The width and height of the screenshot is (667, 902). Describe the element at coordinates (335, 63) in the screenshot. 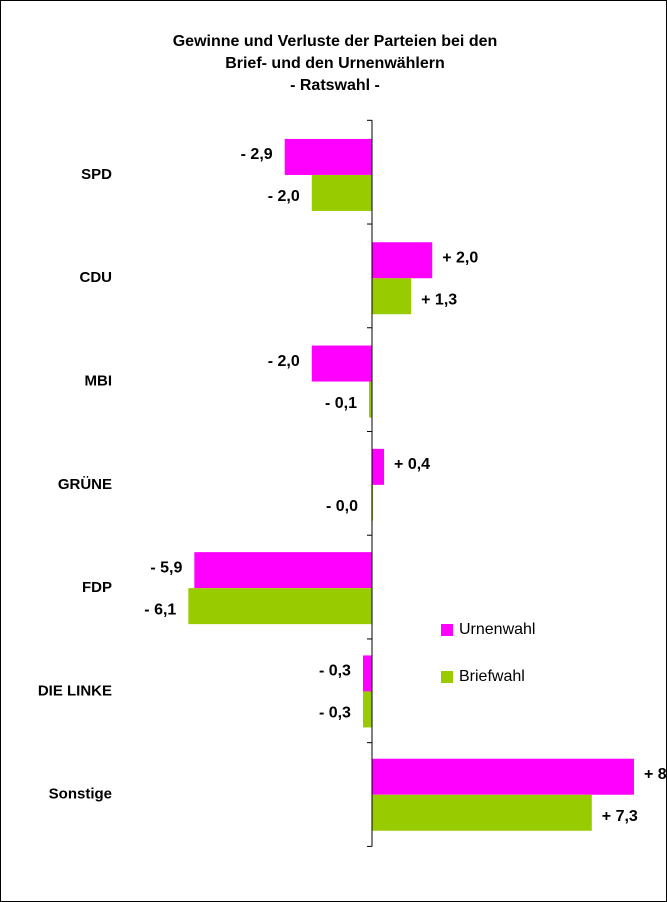

I see `chart-title: Brief- und den Urnenwählern` at that location.